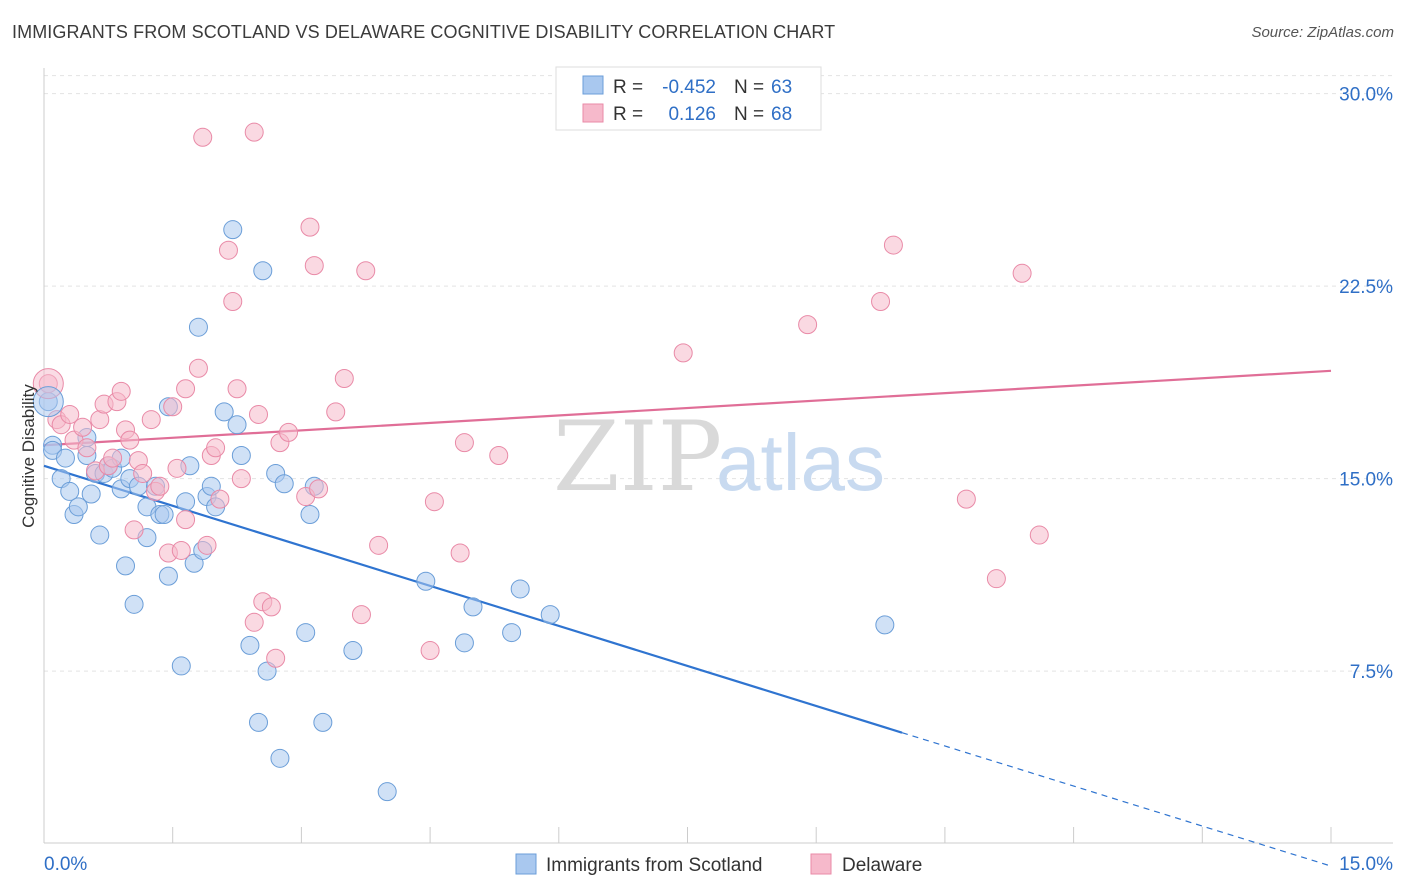 The height and width of the screenshot is (892, 1406). Describe the element at coordinates (718, 864) in the screenshot. I see `bottom-legend: Immigrants from Scotland Delaware` at that location.